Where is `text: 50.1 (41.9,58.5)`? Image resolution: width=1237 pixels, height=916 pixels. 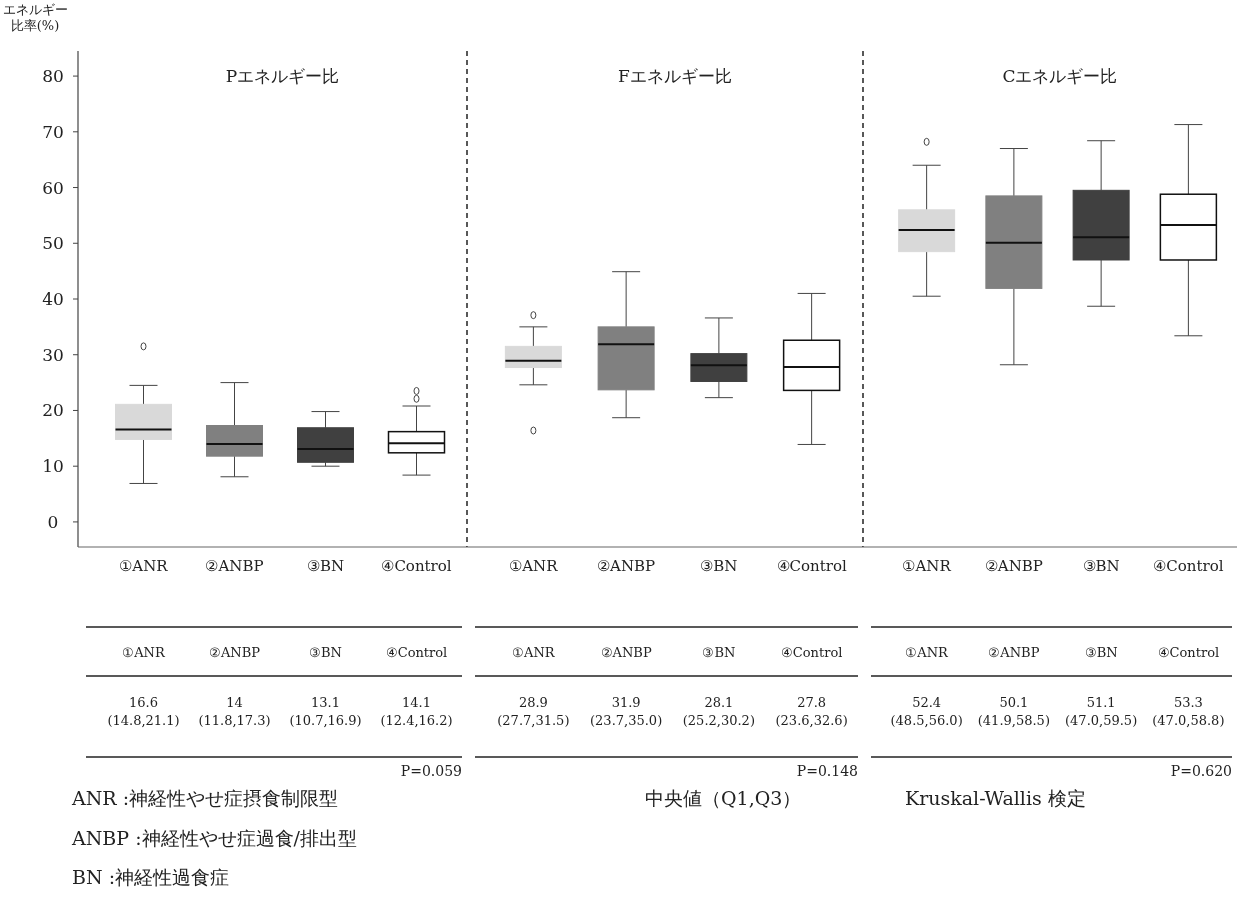 text: 50.1 (41.9,58.5) is located at coordinates (1013, 711).